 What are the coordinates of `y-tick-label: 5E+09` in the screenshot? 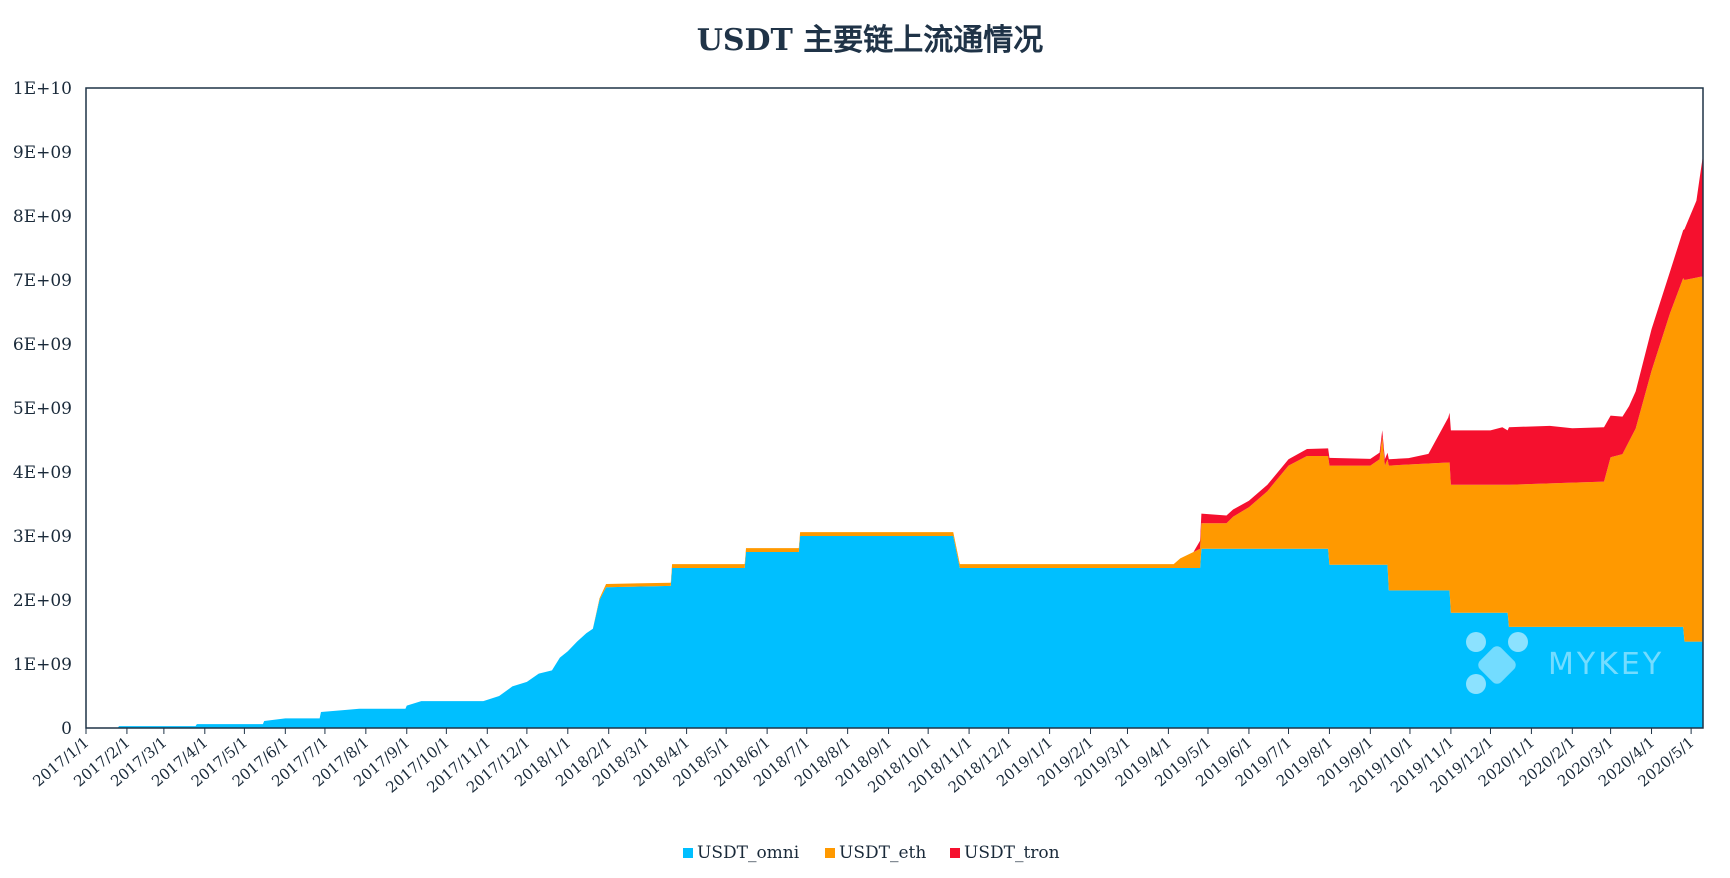 It's located at (42, 409).